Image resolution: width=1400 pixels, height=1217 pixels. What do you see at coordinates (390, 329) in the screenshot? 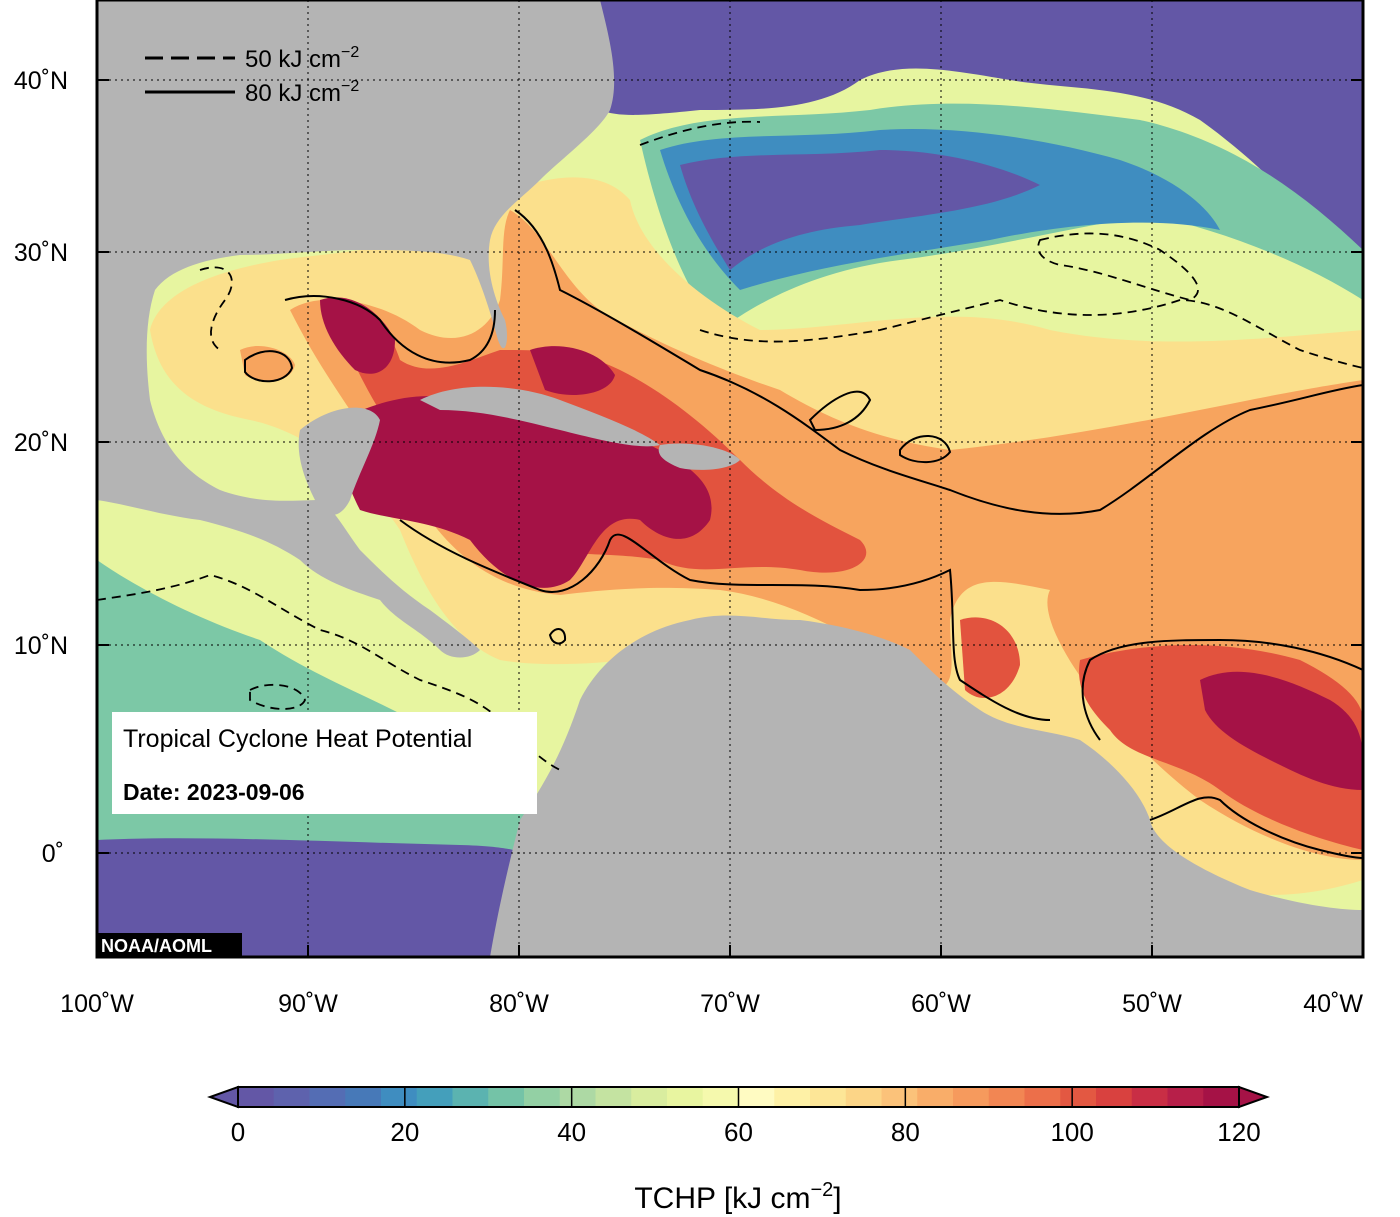
I see `contour-80-gulf-loop` at bounding box center [390, 329].